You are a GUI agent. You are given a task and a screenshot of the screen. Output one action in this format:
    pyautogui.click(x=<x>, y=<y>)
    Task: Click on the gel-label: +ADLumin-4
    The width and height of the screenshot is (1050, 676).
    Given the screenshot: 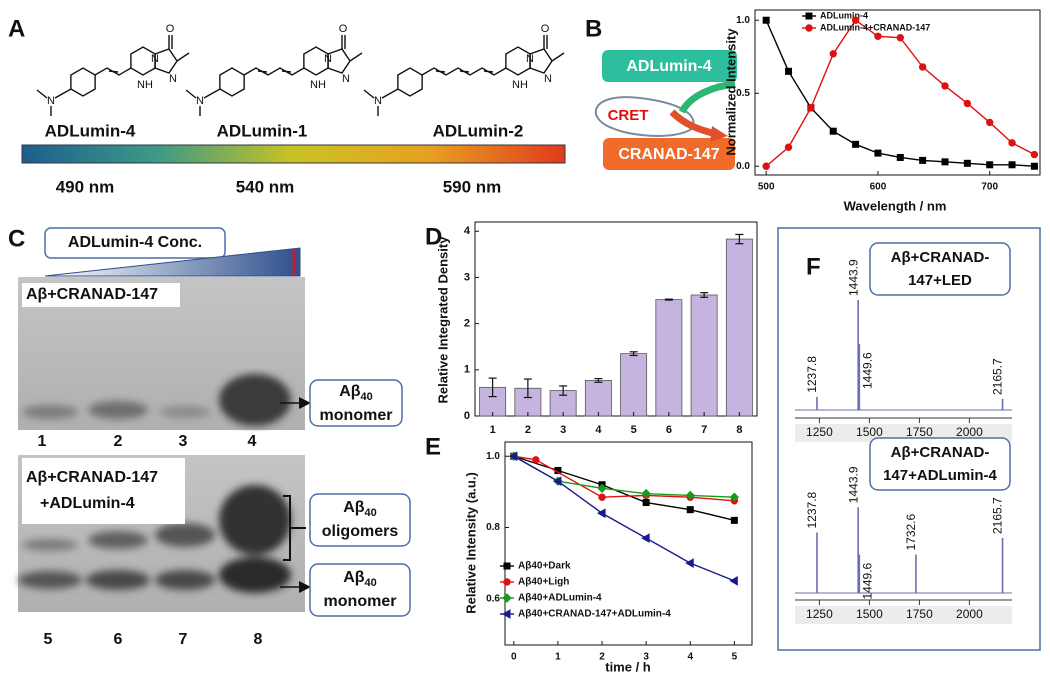 What is the action you would take?
    pyautogui.click(x=87, y=503)
    